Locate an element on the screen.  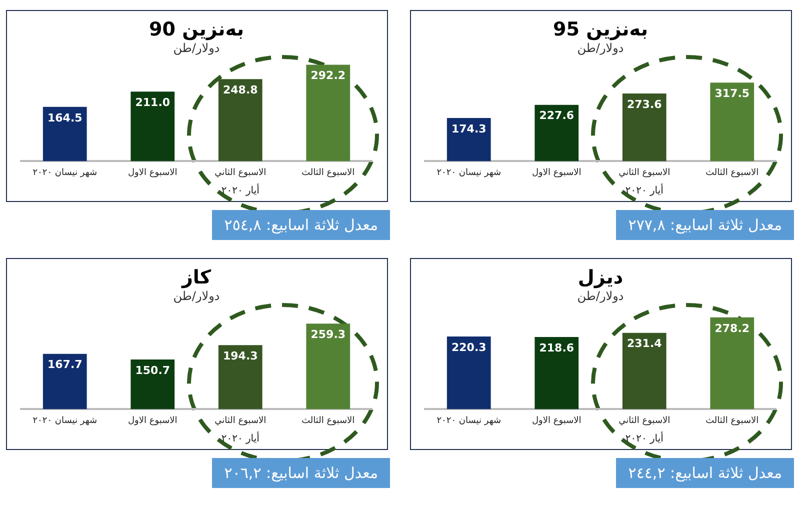
chart-title: ديزل is located at coordinates (601, 277).